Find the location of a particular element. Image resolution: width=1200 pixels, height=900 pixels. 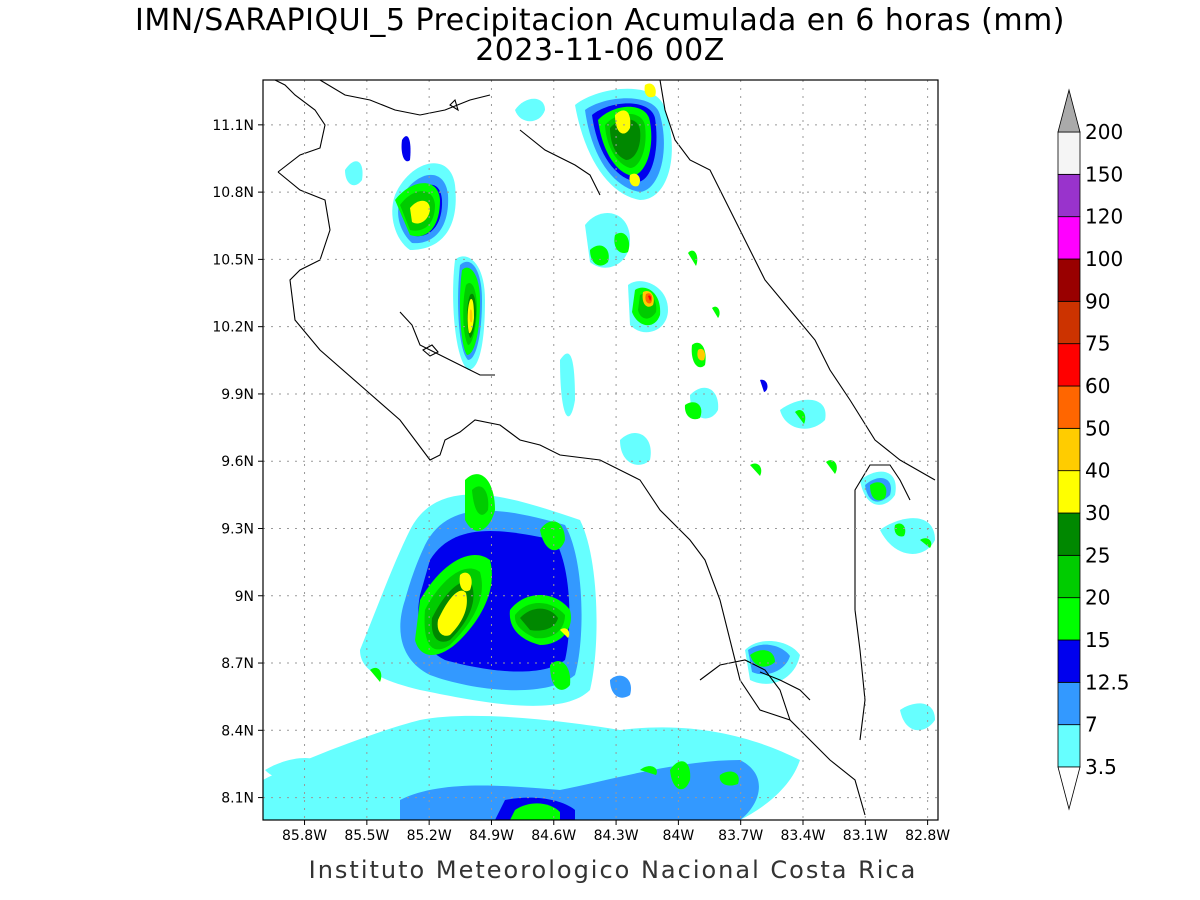

y-tick-label: 10.2N is located at coordinates (233, 328).